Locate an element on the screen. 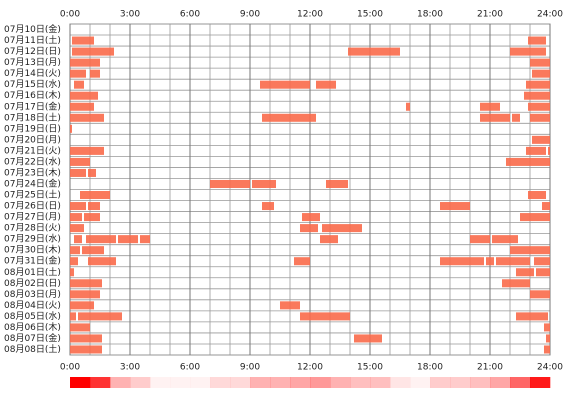 The height and width of the screenshot is (400, 570). row-label: 08月08日(土) is located at coordinates (32, 349).